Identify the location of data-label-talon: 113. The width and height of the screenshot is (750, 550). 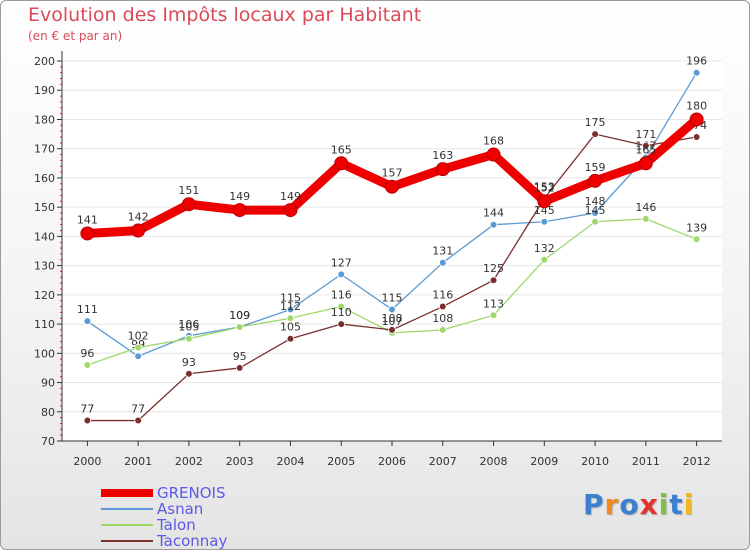
(493, 303).